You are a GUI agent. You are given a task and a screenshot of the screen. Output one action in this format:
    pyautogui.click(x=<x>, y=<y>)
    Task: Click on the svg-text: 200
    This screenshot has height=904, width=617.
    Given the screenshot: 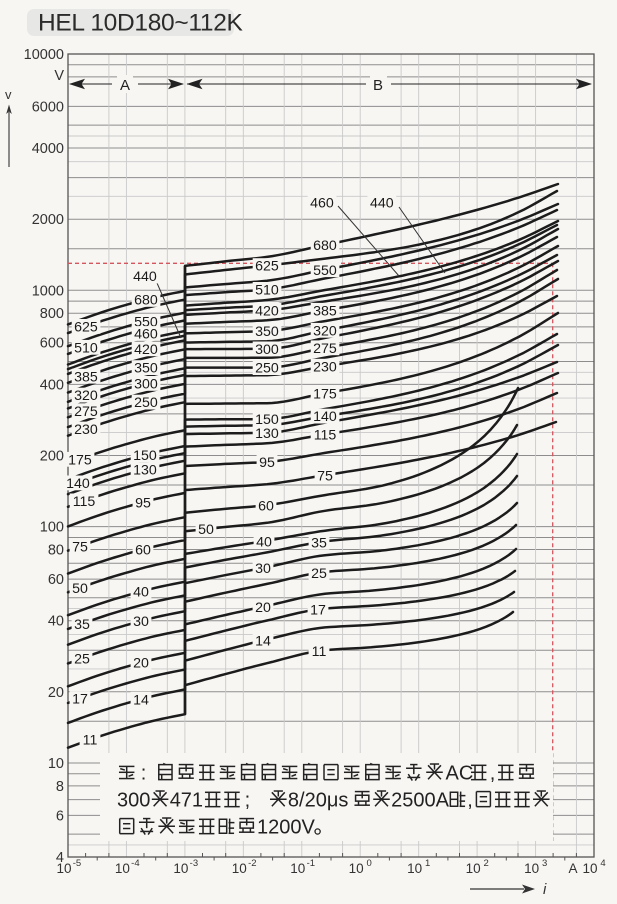 What is the action you would take?
    pyautogui.click(x=52, y=457)
    